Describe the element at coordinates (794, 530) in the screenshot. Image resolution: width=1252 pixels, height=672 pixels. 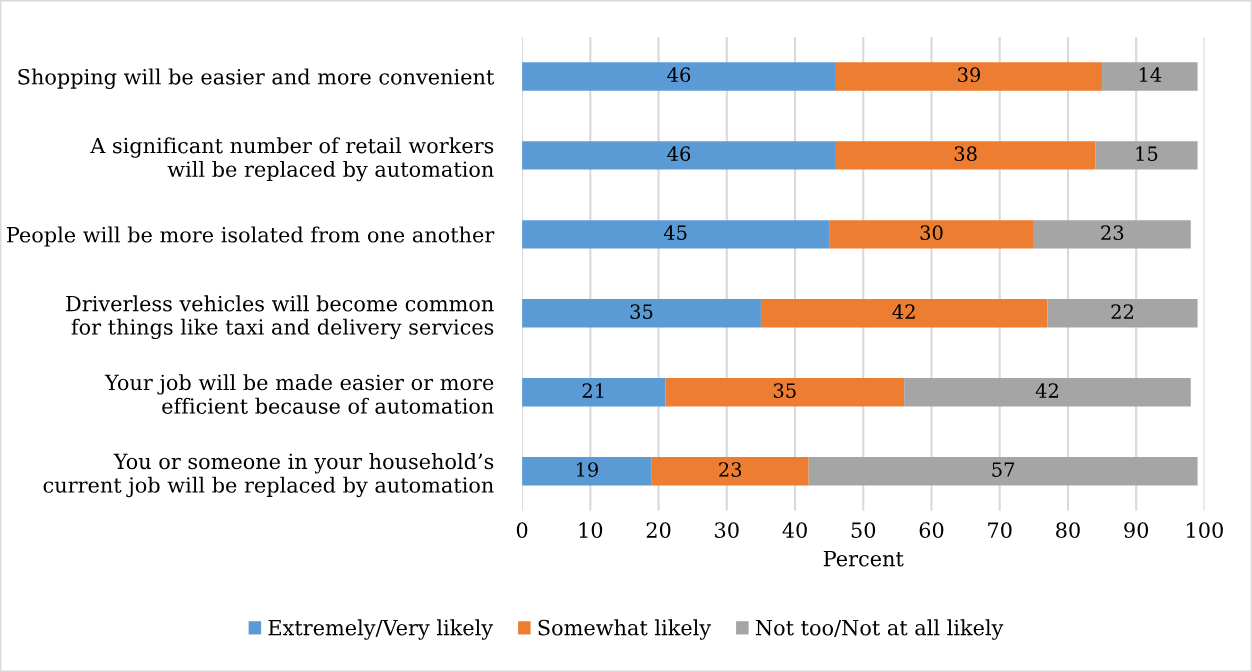
I see `x-tick-label: 40` at that location.